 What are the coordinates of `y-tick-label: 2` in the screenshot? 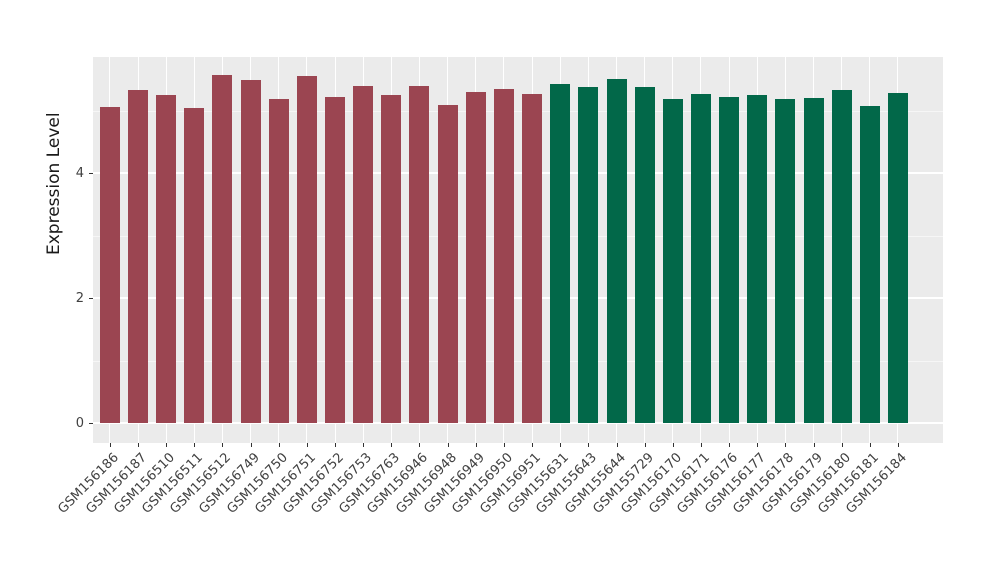 It's located at (79, 298).